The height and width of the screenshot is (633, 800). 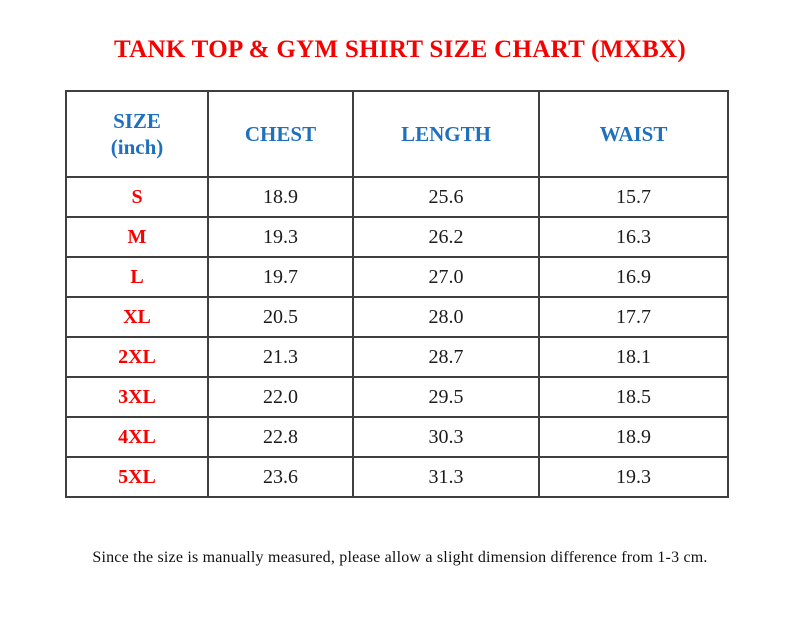 I want to click on table-row-2xl: 2XL 21.3 28.7 18.1, so click(x=397, y=357).